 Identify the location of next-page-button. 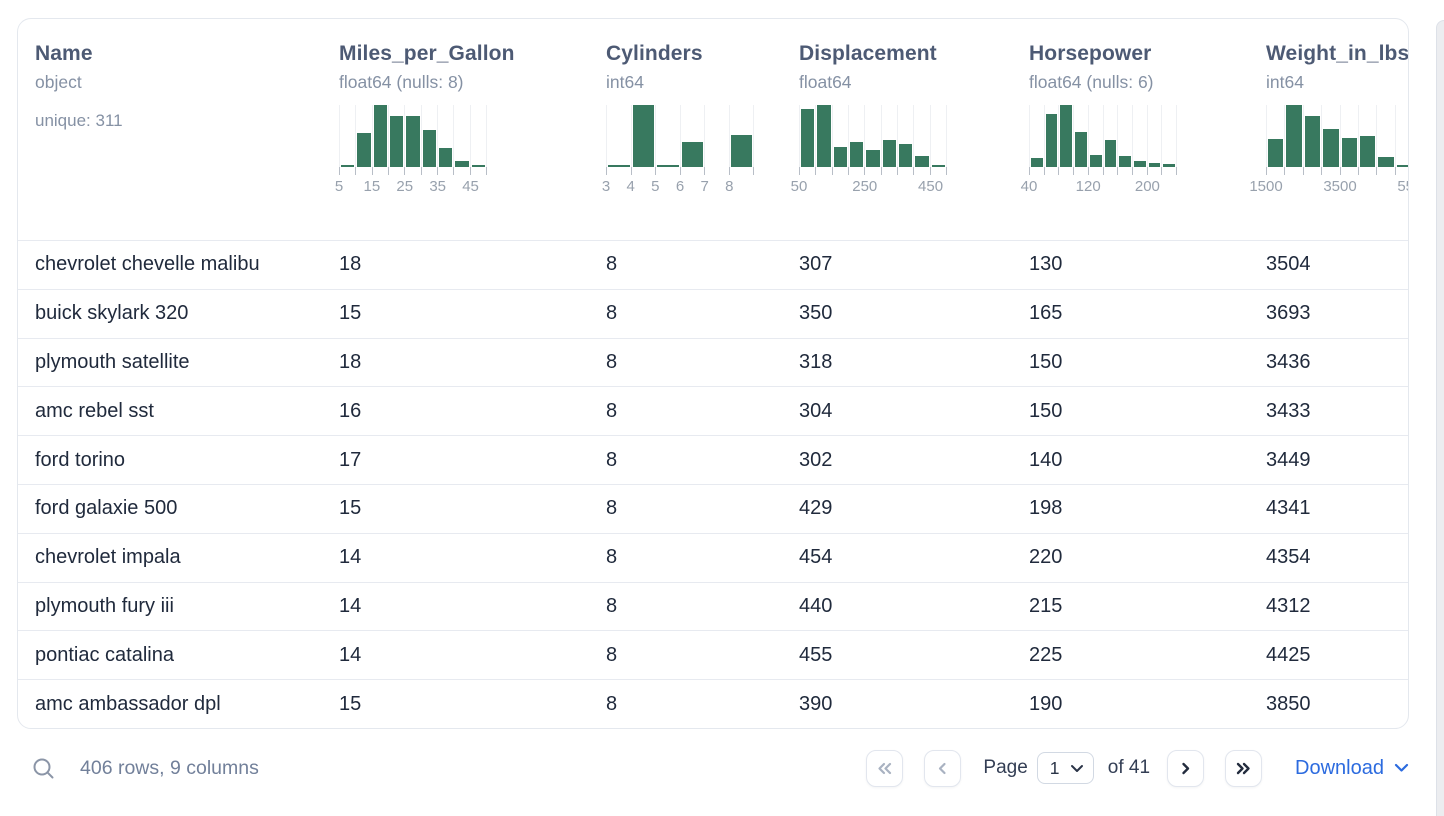
(1186, 768).